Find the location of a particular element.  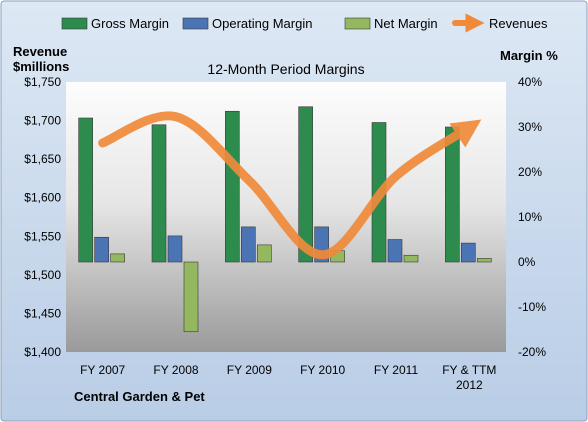

x-tick-label: FY 2011 is located at coordinates (396, 370).